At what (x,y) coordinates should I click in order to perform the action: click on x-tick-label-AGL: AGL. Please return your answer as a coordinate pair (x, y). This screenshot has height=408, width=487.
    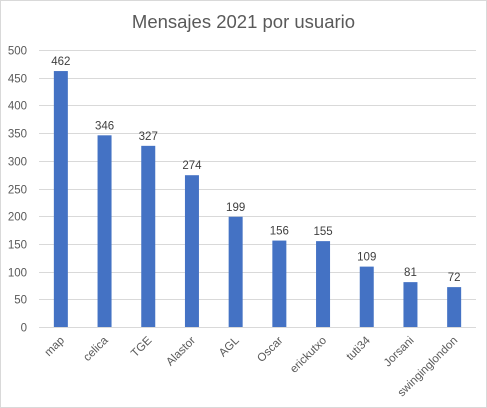
    Looking at the image, I should click on (229, 346).